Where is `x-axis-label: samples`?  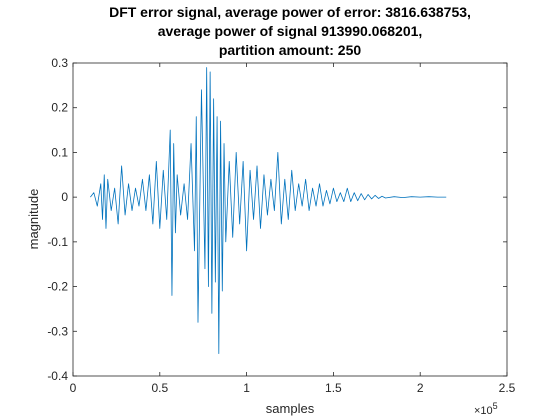
x-axis-label: samples is located at coordinates (290, 408).